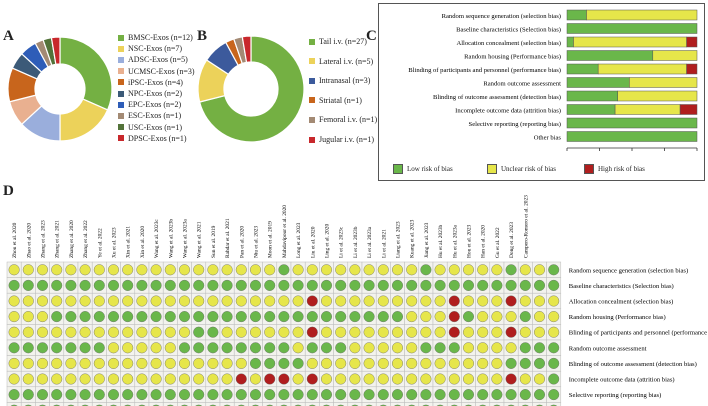 This screenshot has height=406, width=708. I want to click on study-label: Zhao et al. 2020, so click(29, 240).